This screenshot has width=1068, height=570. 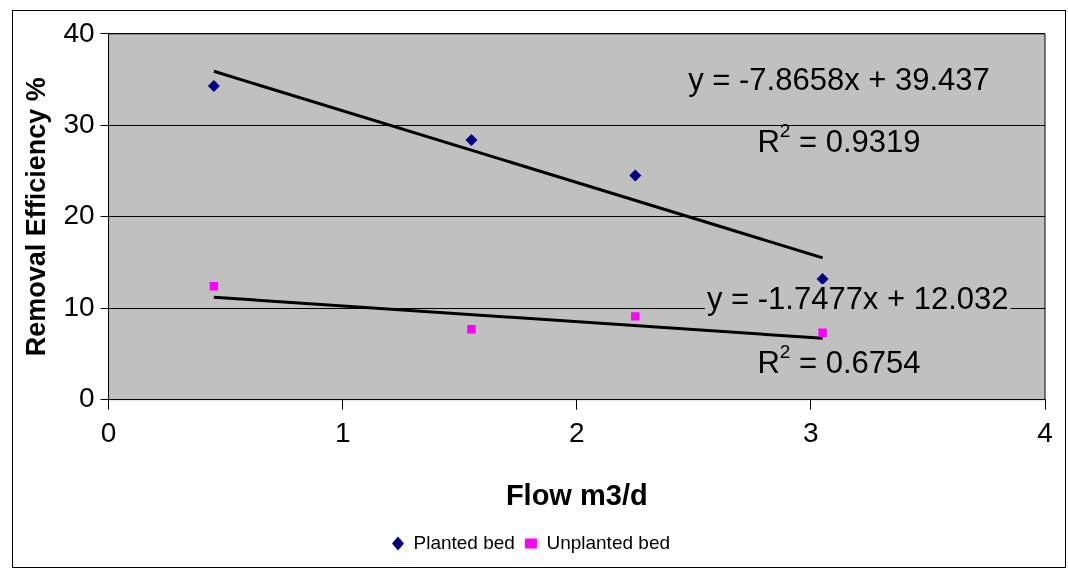 I want to click on x-tick-label: 0, so click(x=108, y=433).